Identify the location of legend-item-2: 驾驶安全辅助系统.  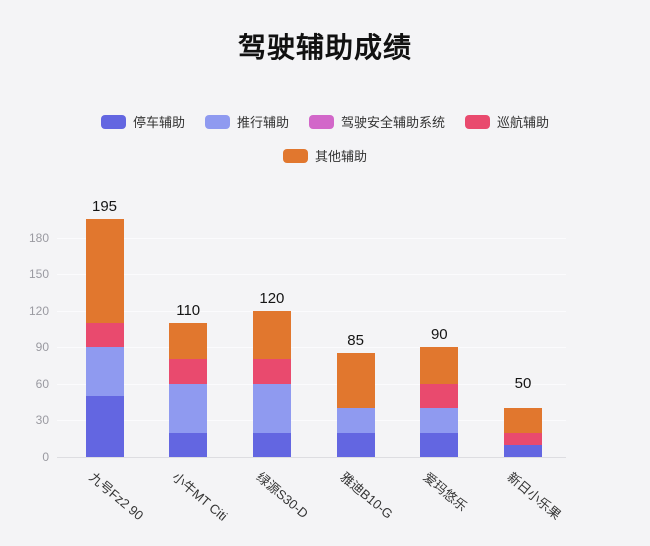
(377, 121).